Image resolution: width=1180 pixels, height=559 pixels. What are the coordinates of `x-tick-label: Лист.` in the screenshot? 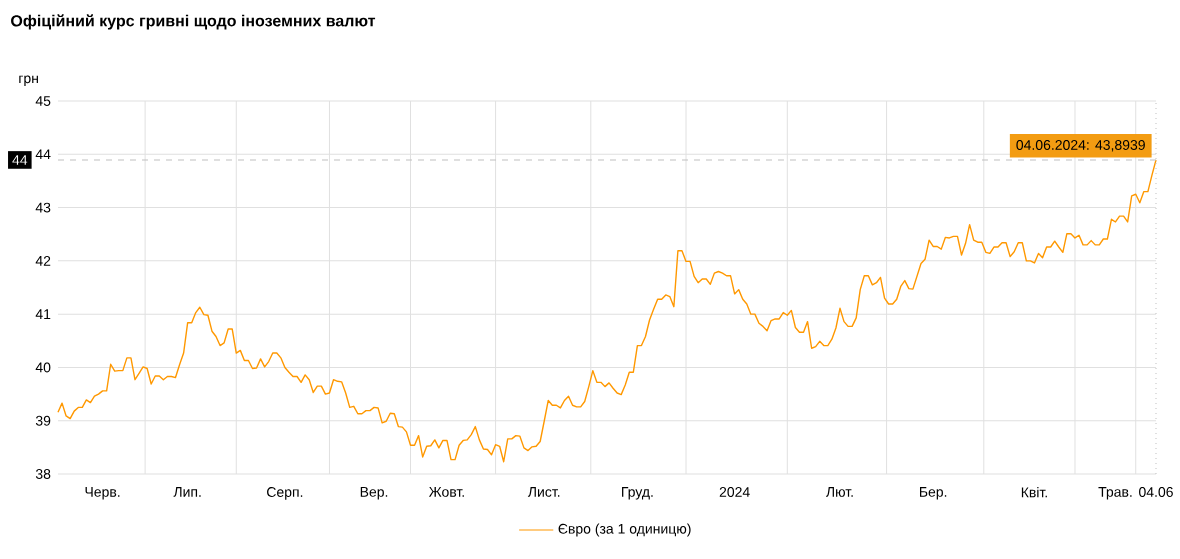 It's located at (543, 492).